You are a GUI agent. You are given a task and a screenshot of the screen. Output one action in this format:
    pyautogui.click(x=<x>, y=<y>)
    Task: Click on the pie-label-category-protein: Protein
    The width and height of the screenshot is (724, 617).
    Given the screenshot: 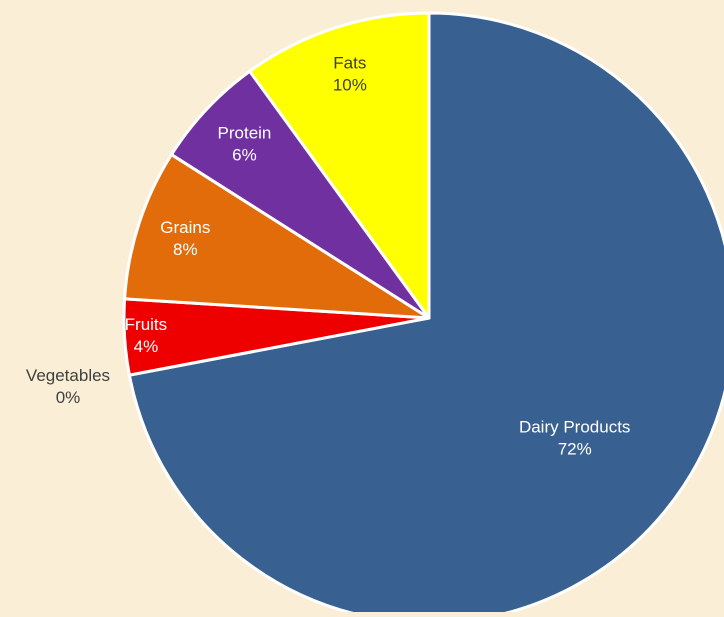 What is the action you would take?
    pyautogui.click(x=245, y=133)
    